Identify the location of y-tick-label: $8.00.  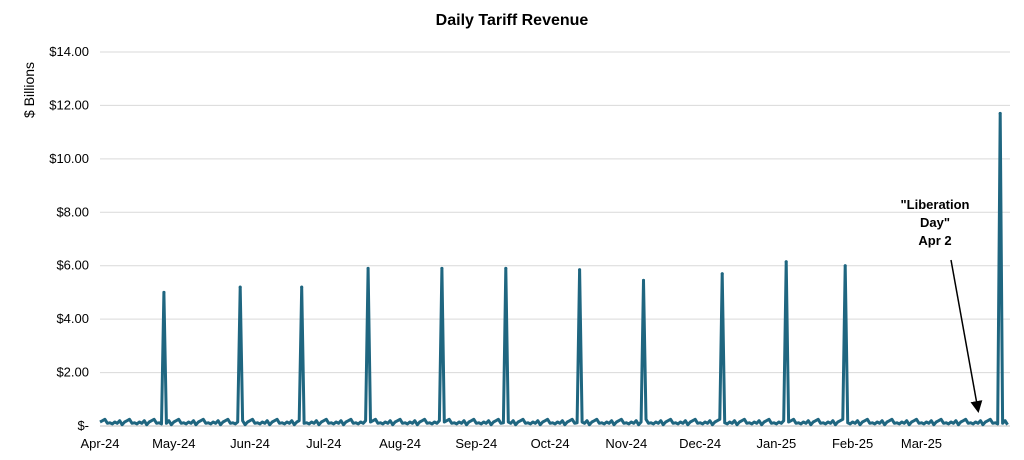
(72, 211).